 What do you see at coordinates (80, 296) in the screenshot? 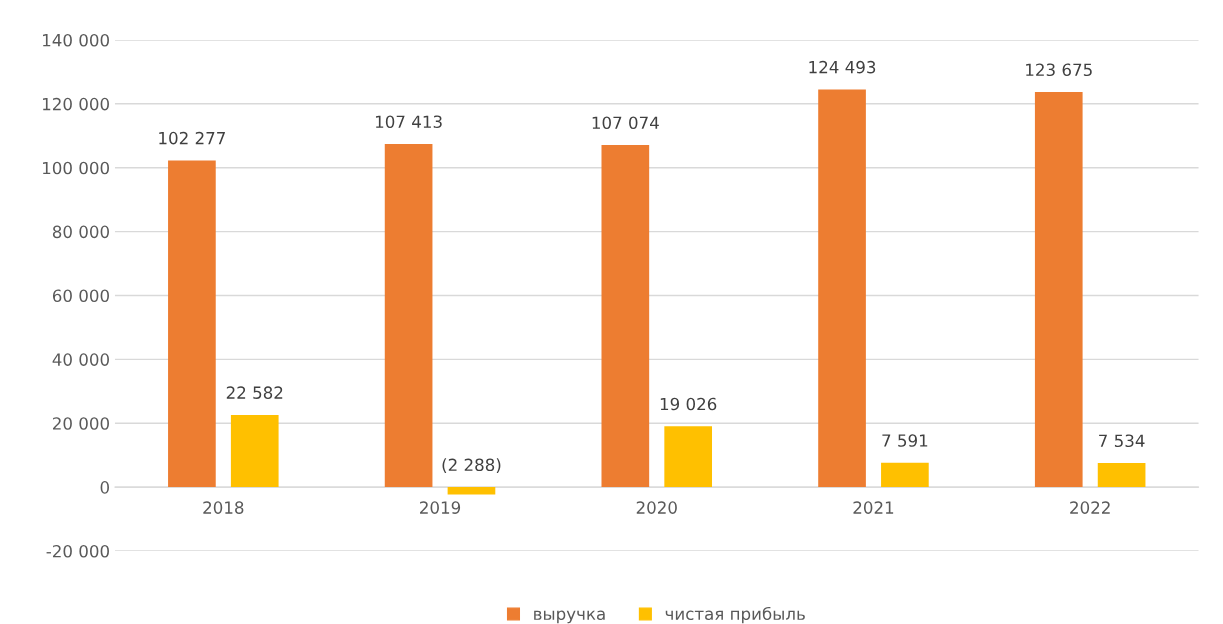
I see `y-tick-label: 60 000` at bounding box center [80, 296].